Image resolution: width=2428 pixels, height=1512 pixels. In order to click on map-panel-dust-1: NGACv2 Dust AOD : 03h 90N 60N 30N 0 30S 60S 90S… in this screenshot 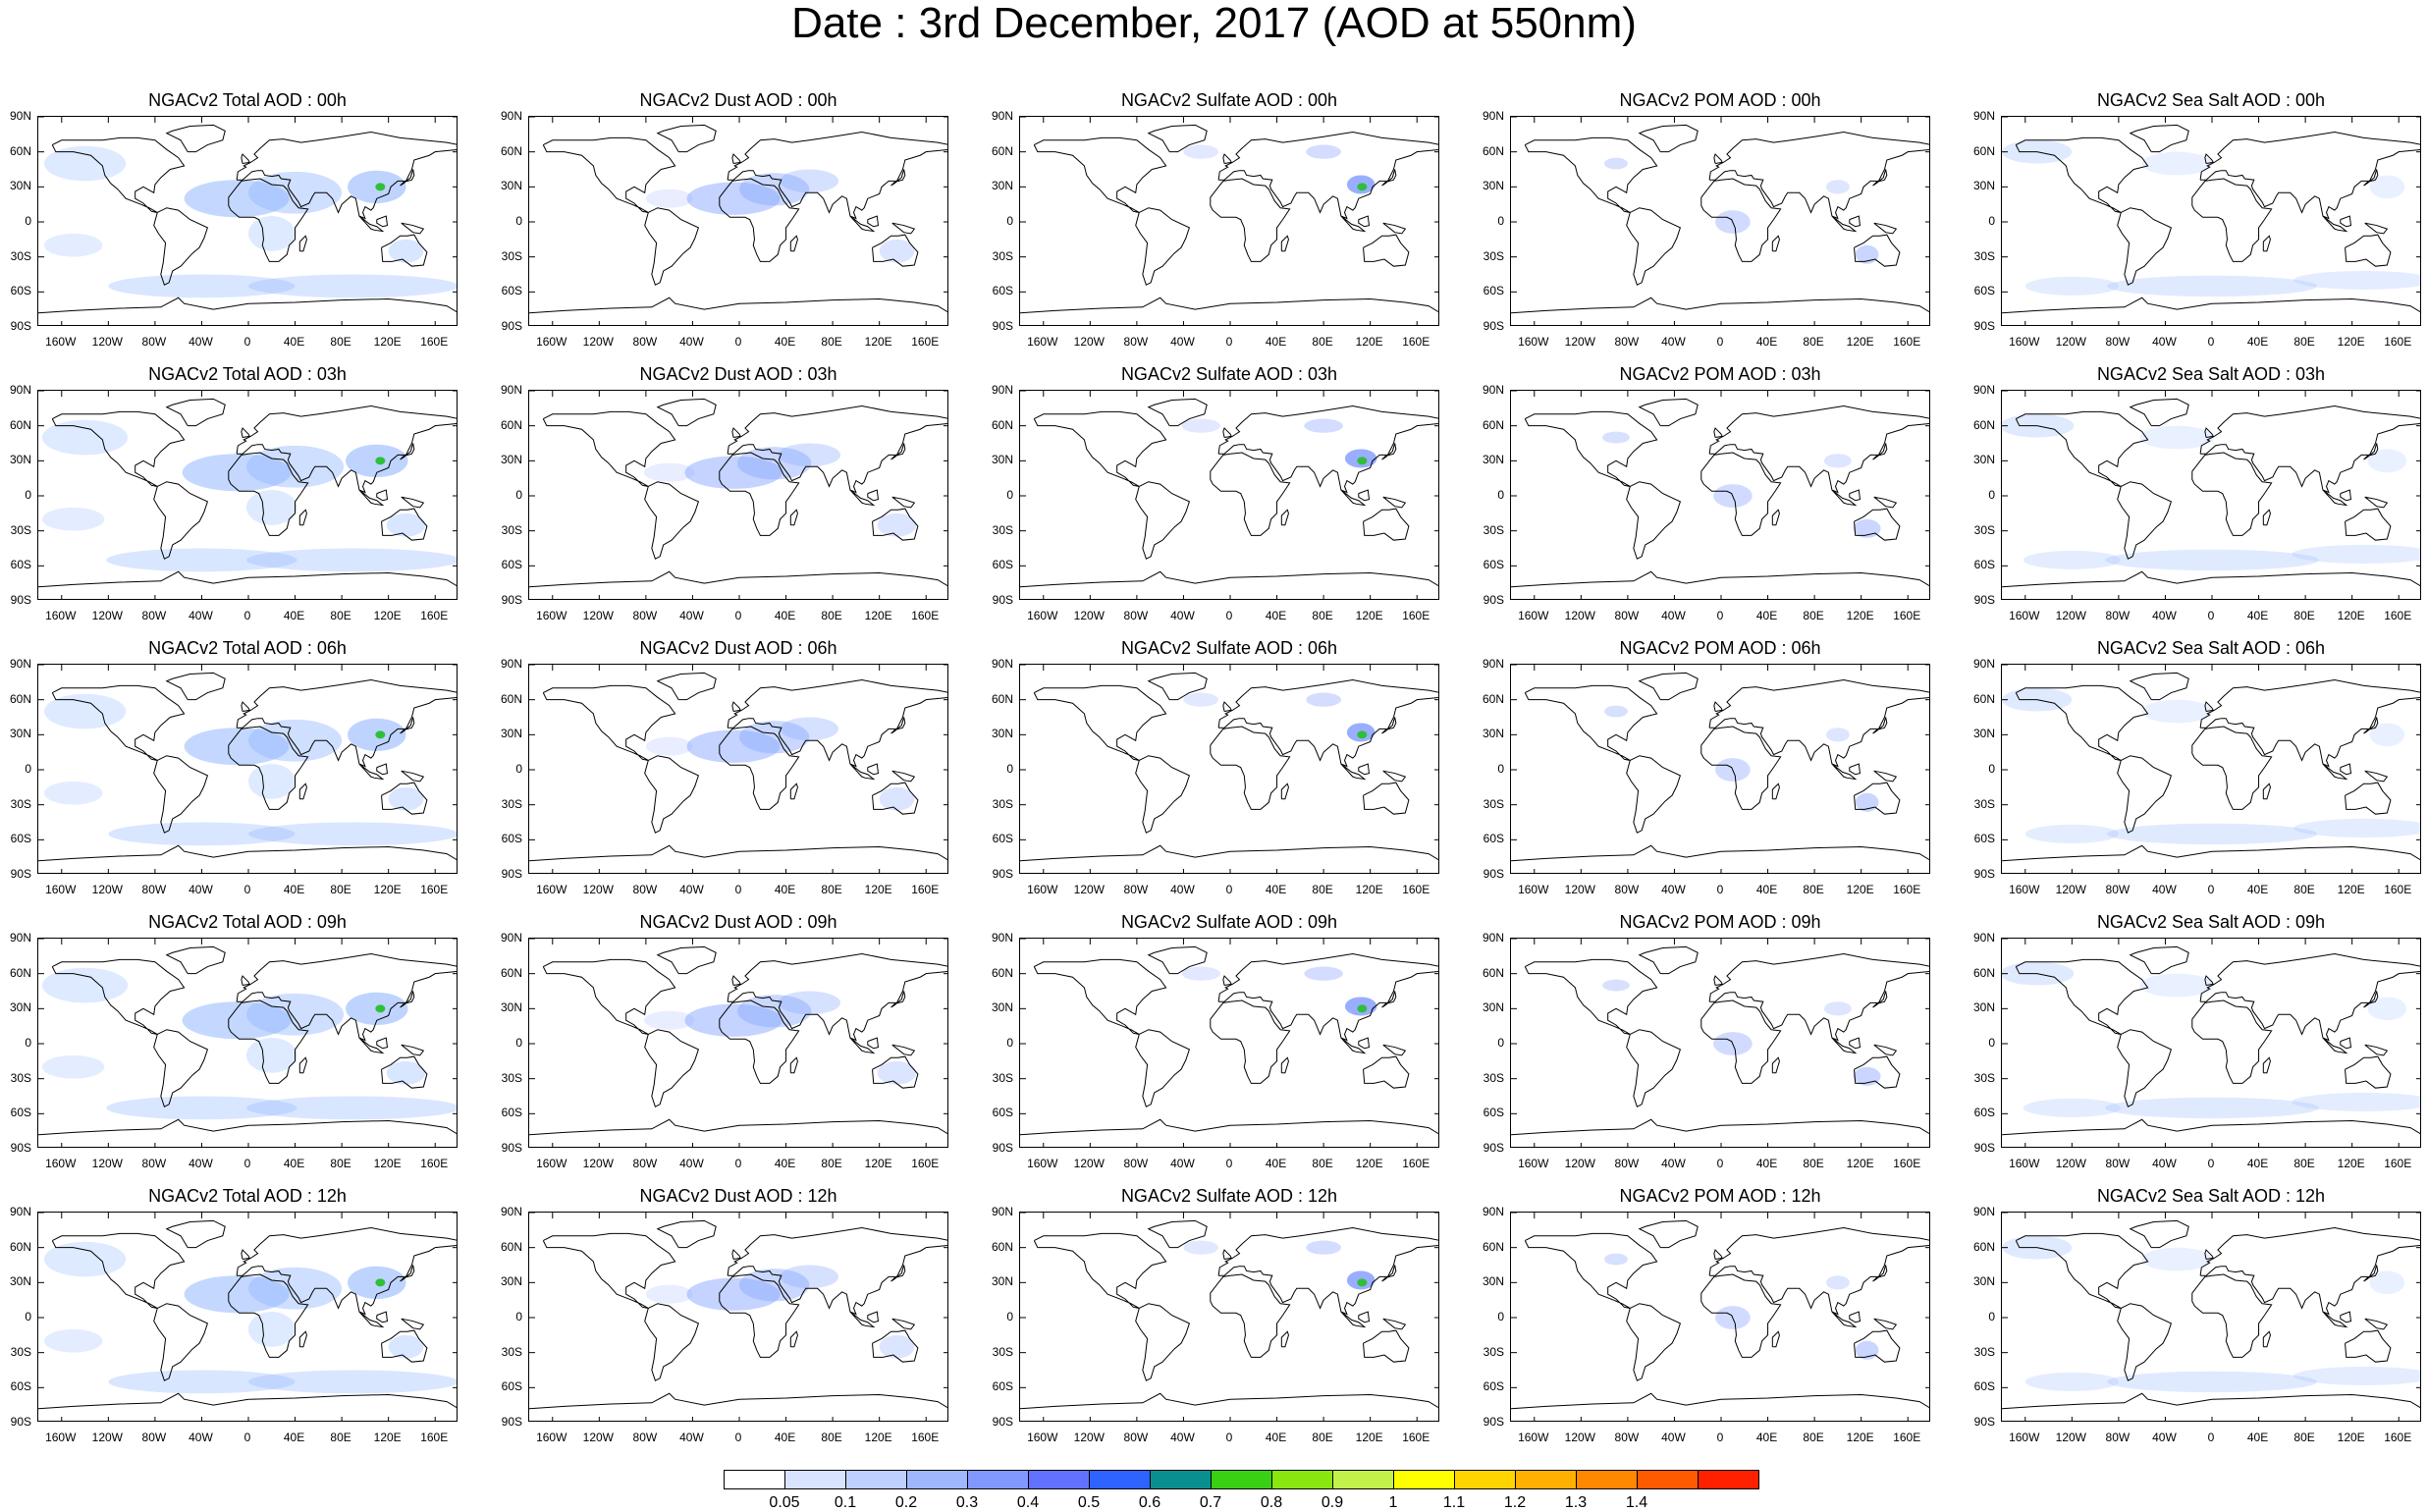, I will do `click(724, 493)`.